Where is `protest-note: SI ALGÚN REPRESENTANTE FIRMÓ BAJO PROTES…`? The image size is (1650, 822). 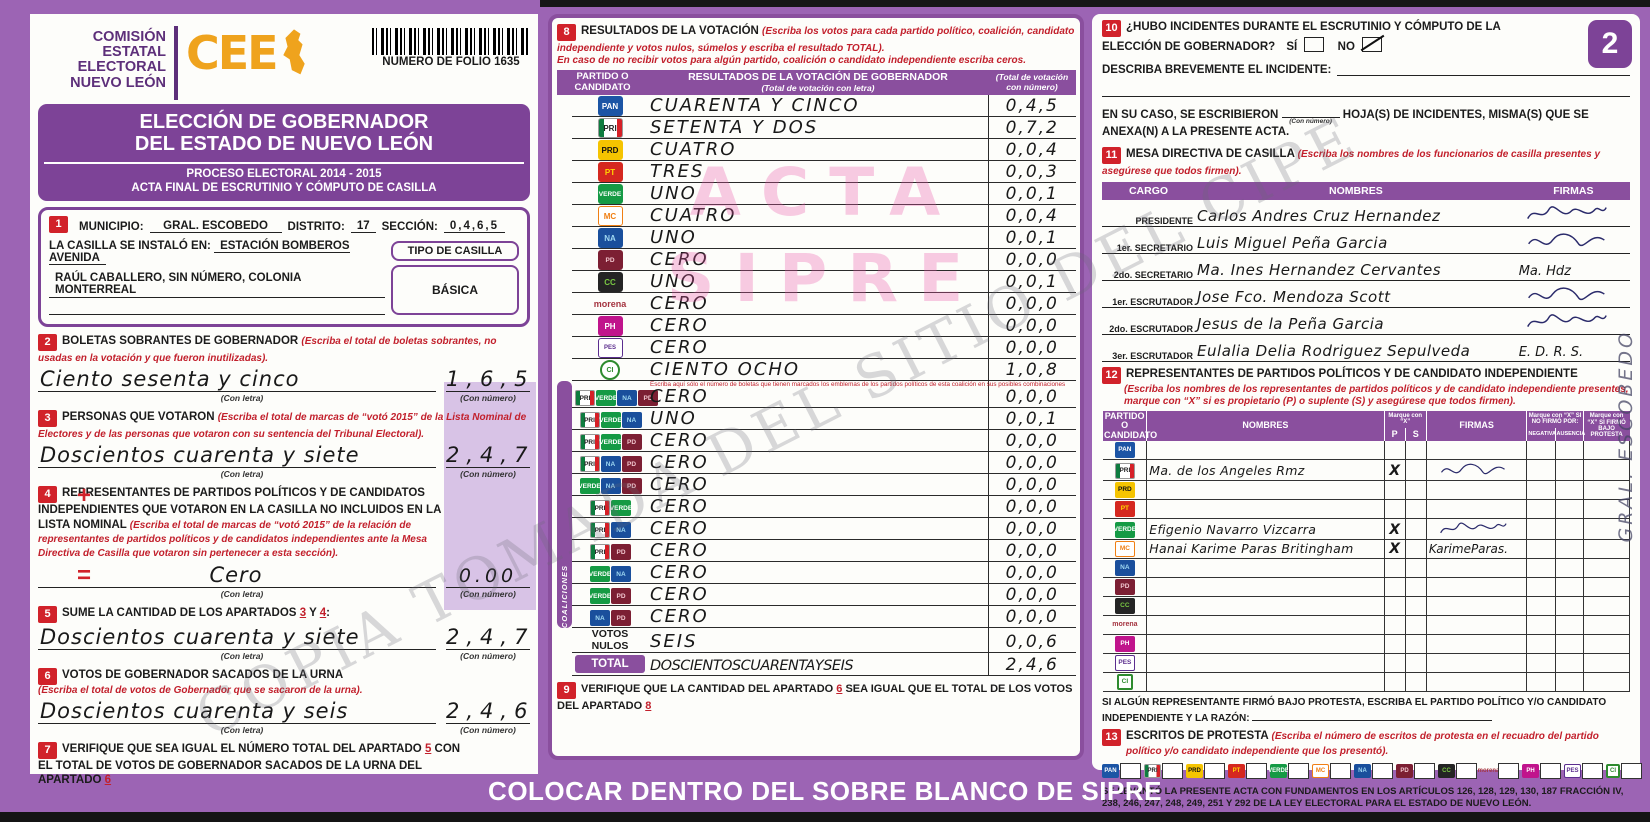 protest-note: SI ALGÚN REPRESENTANTE FIRMÓ BAJO PROTES… is located at coordinates (1366, 710).